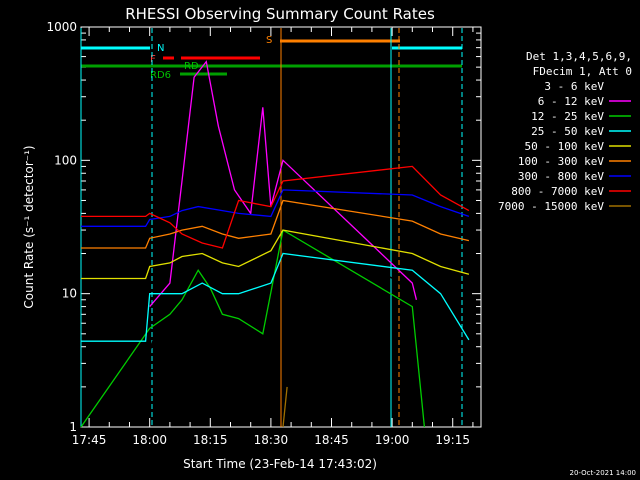 The width and height of the screenshot is (640, 480). I want to click on saa-flag-label: S, so click(269, 40).